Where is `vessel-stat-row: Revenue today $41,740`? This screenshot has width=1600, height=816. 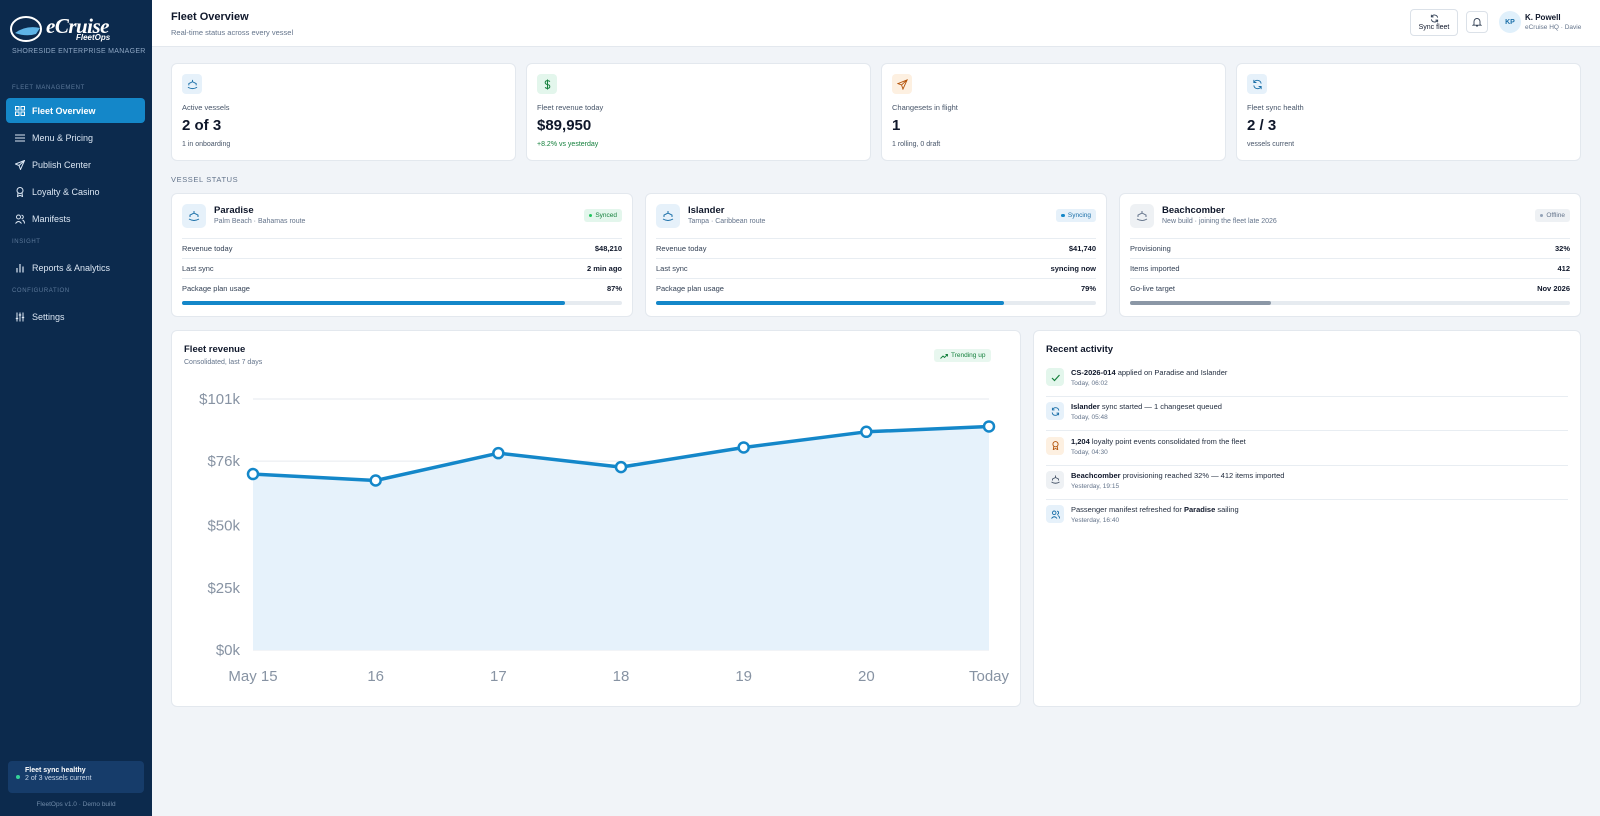
vessel-stat-row: Revenue today $41,740 is located at coordinates (876, 248).